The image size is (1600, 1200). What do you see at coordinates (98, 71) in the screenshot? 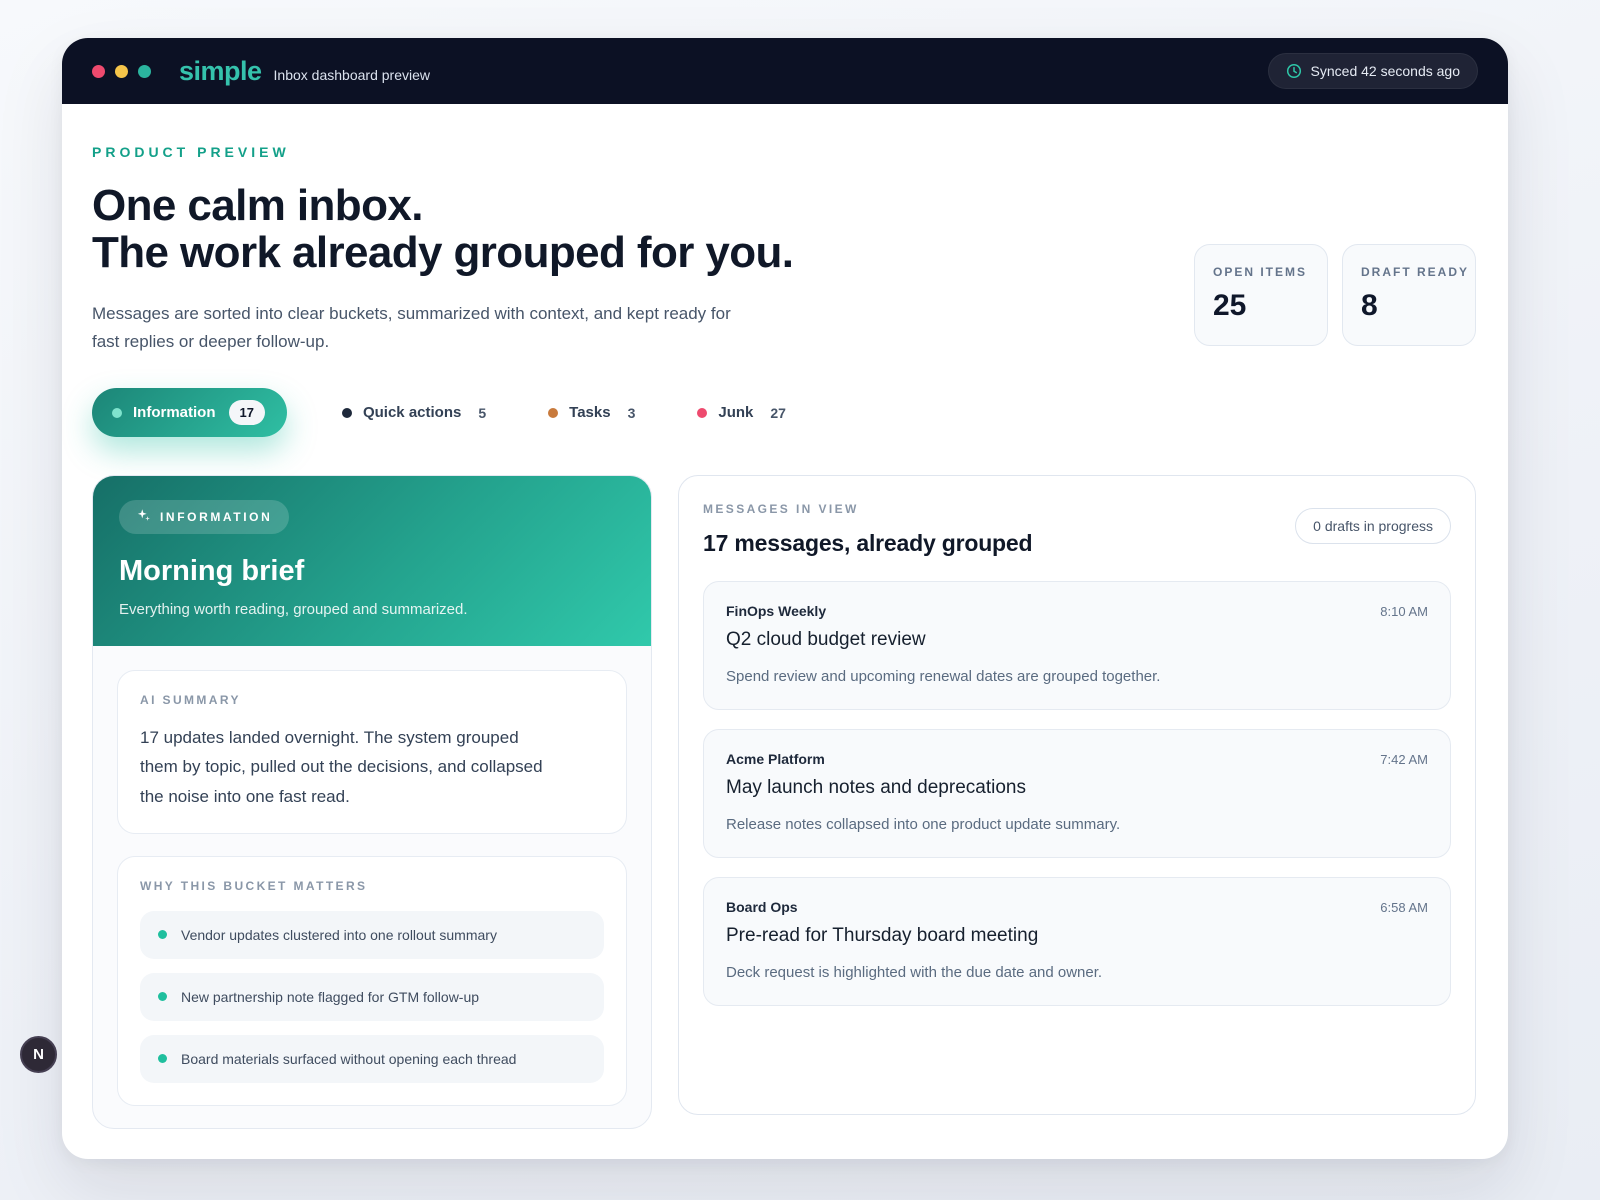
I see `close-window-icon` at bounding box center [98, 71].